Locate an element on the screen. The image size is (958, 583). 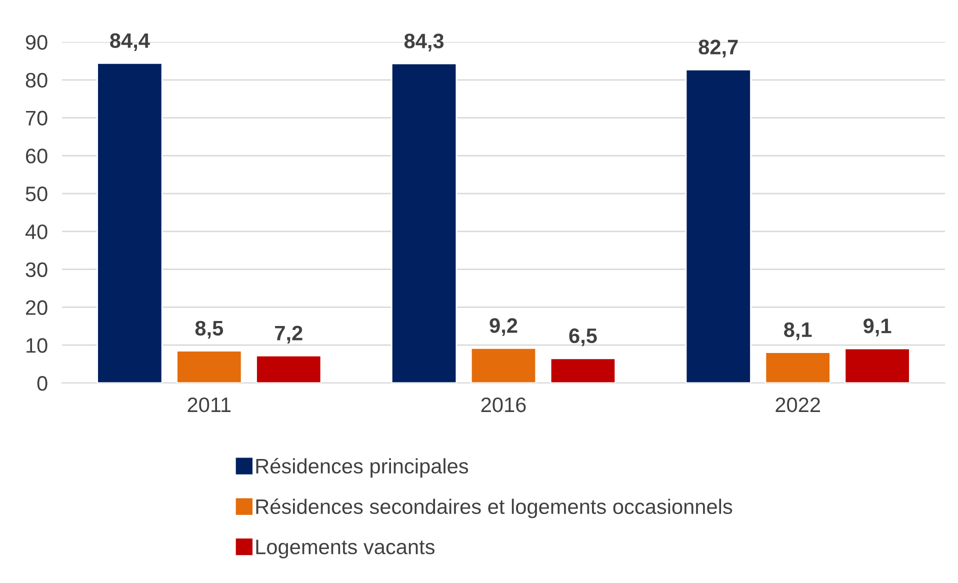
x-tick-label: 2011 is located at coordinates (209, 404).